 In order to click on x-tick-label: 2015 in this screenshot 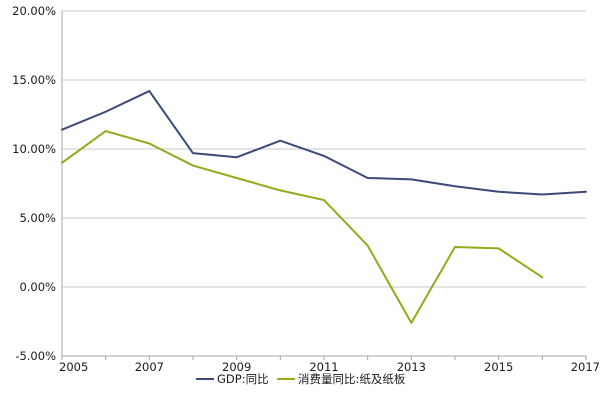, I will do `click(498, 367)`.